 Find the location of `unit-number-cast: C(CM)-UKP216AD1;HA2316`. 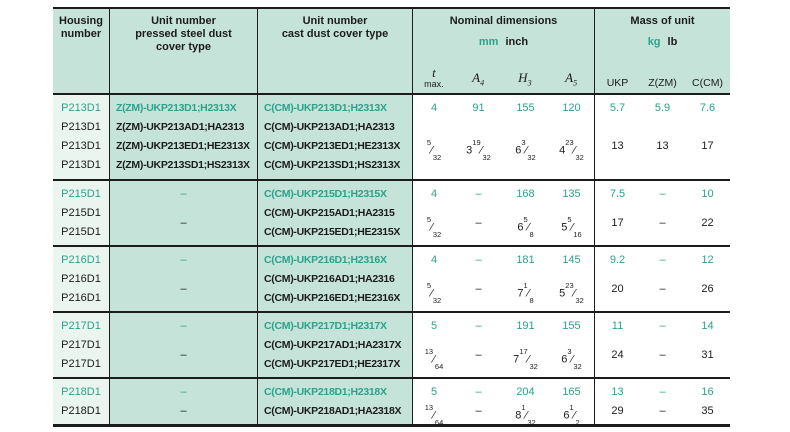

unit-number-cast: C(CM)-UKP216AD1;HA2316 is located at coordinates (329, 279).